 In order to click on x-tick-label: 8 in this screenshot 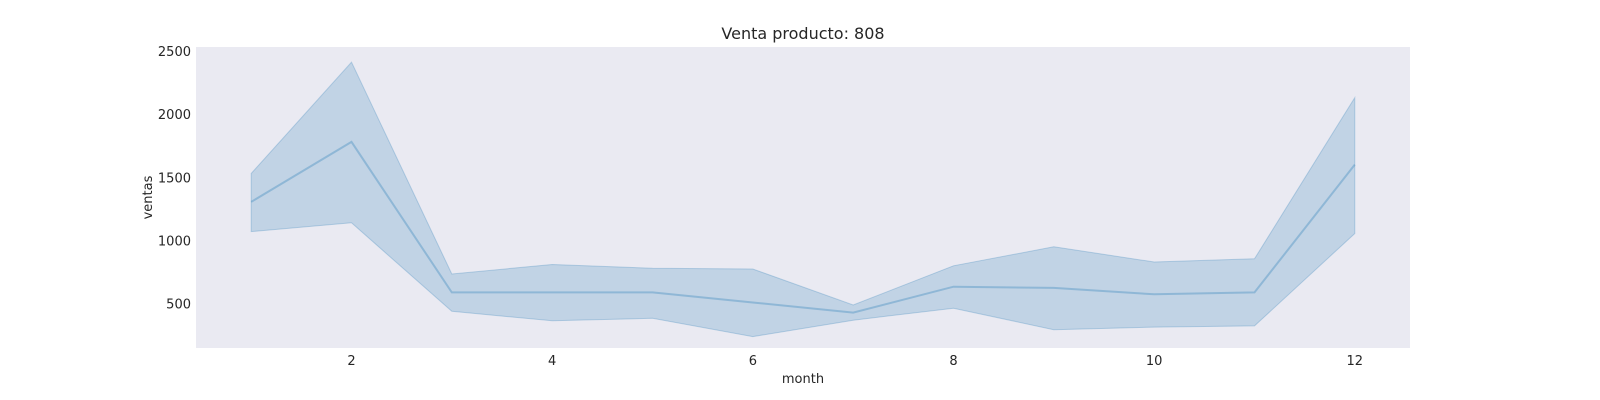, I will do `click(953, 361)`.